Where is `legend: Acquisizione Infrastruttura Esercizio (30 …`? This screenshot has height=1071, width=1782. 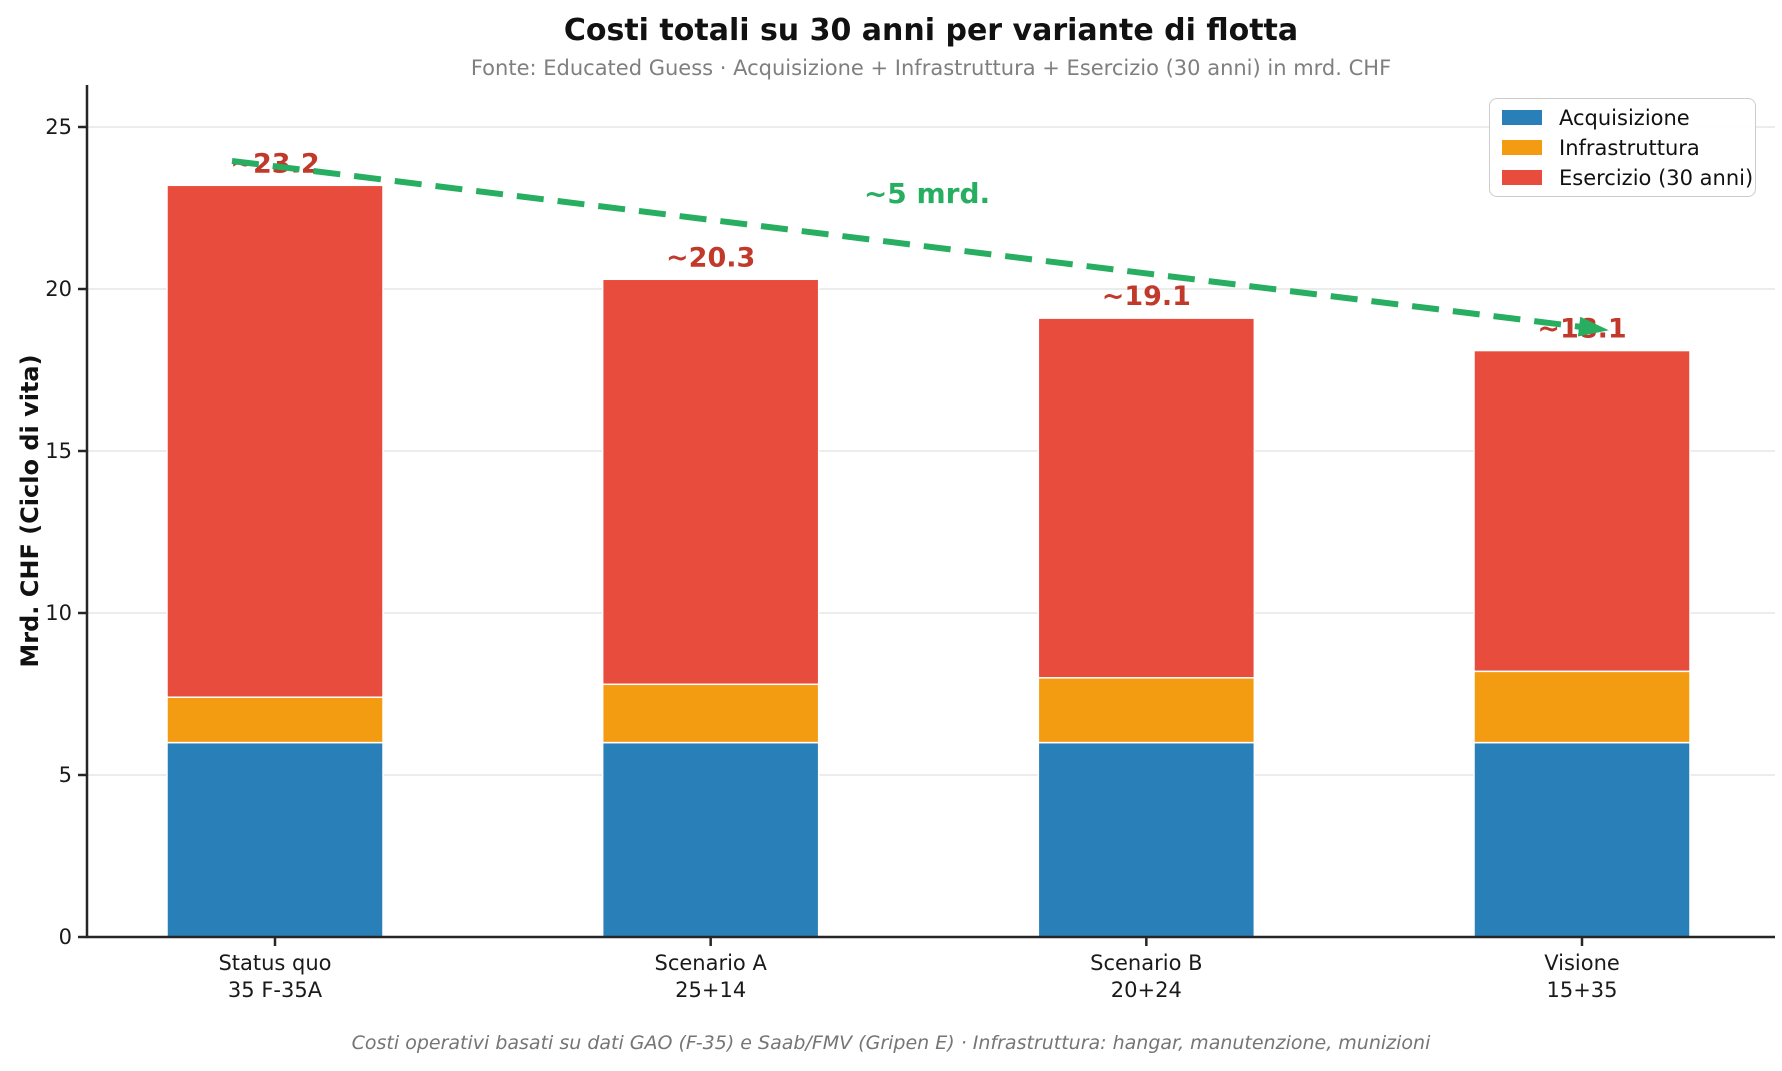
legend: Acquisizione Infrastruttura Esercizio (30 … is located at coordinates (1622, 147).